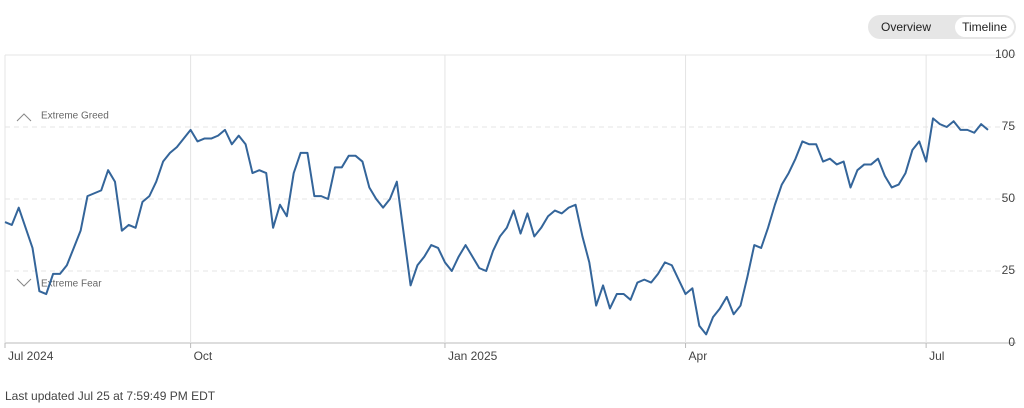  What do you see at coordinates (24, 117) in the screenshot?
I see `greed-icon` at bounding box center [24, 117].